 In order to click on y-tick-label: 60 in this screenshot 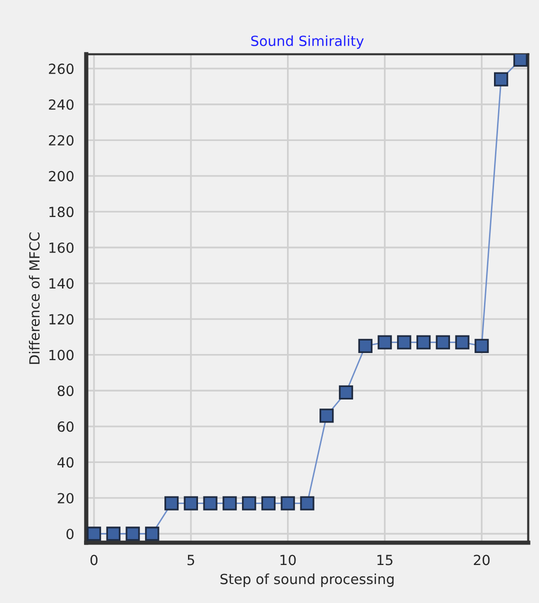, I will do `click(66, 426)`.